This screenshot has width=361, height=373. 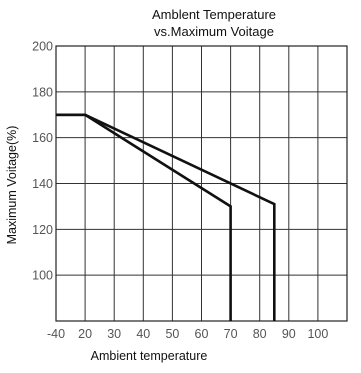 What do you see at coordinates (42, 138) in the screenshot?
I see `y-tick-label: 160` at bounding box center [42, 138].